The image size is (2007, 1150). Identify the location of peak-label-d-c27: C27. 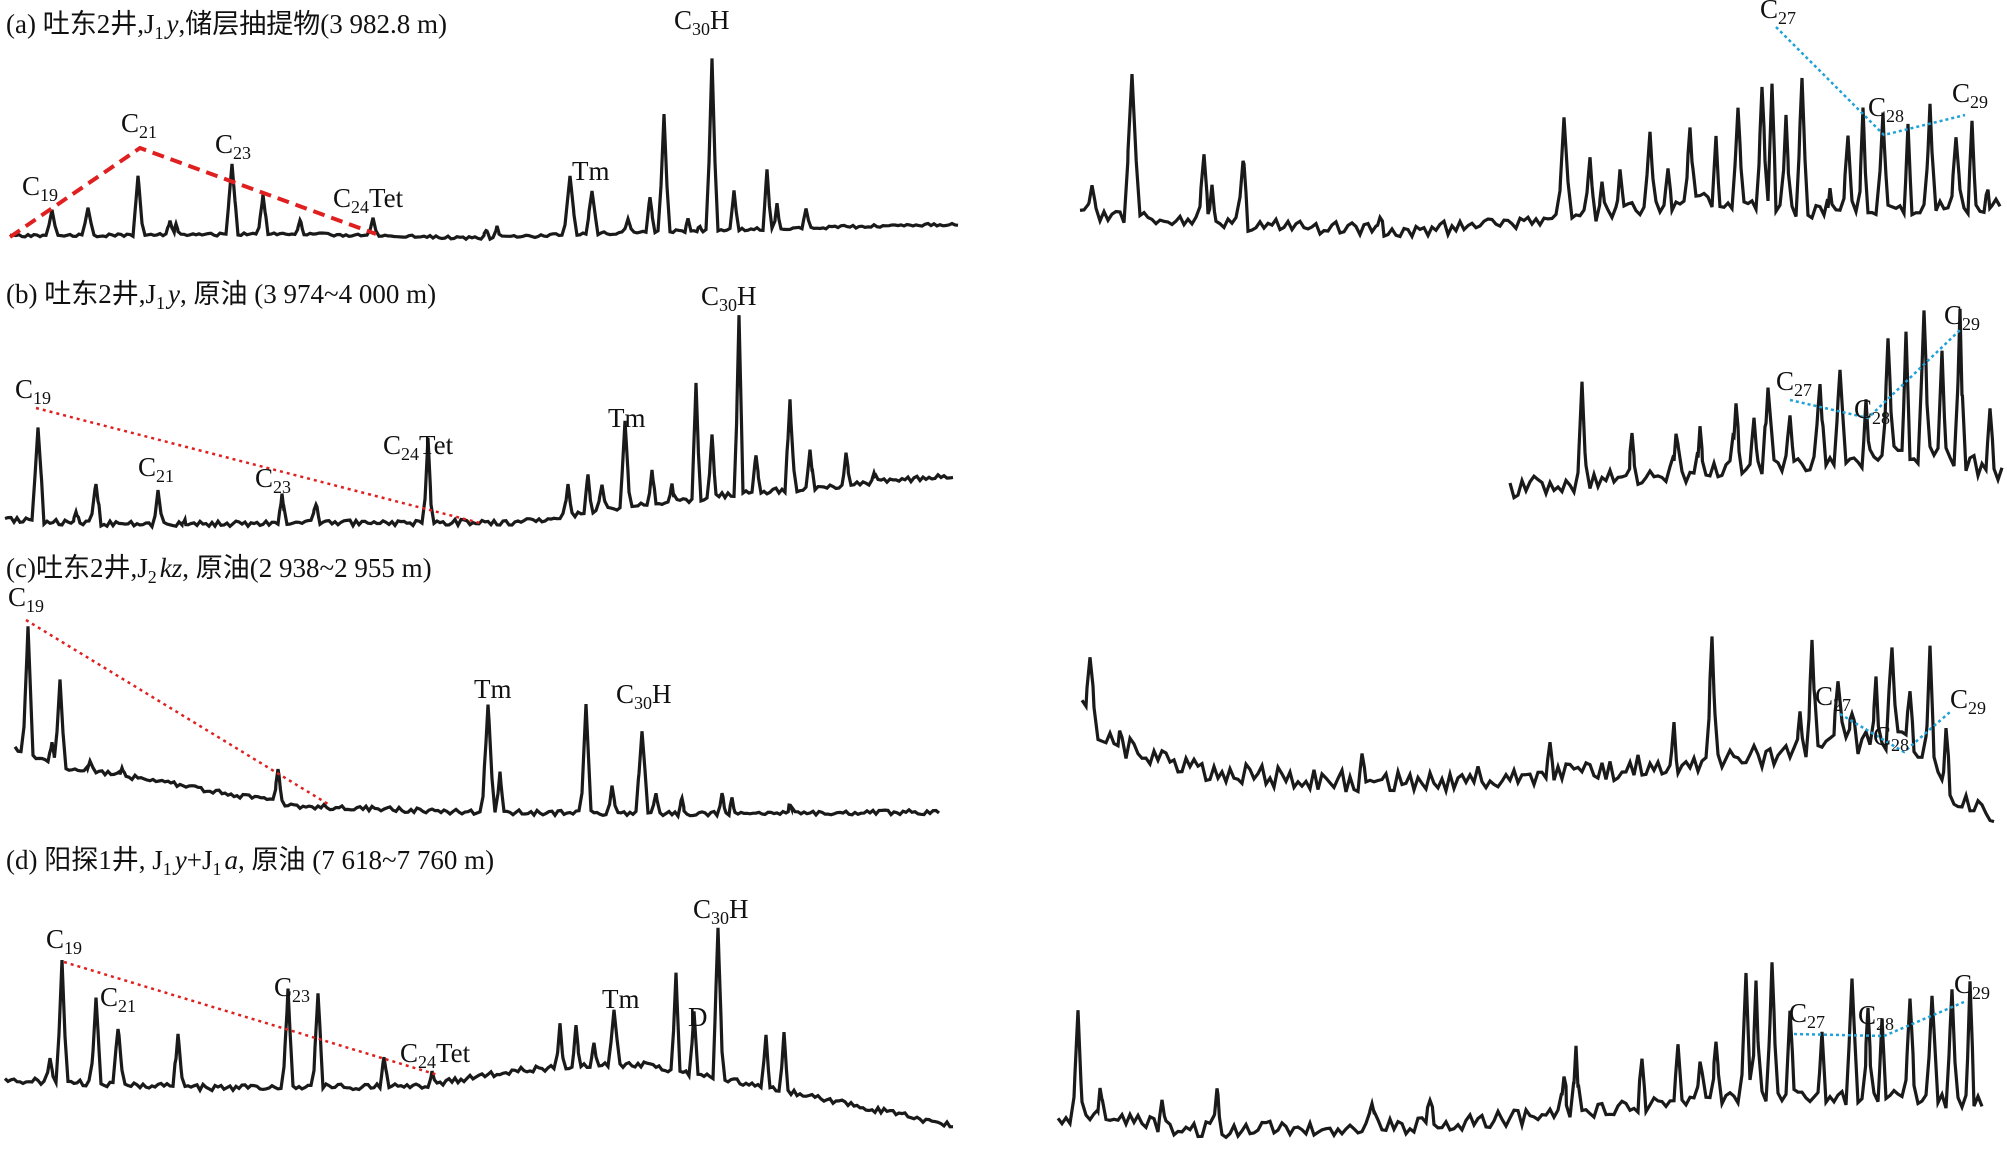
(1807, 1015).